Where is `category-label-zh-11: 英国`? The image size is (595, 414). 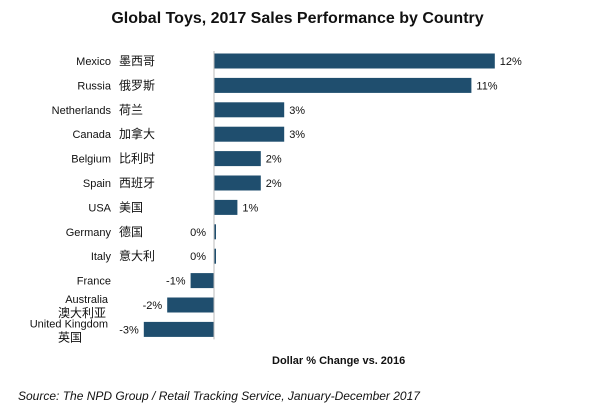
category-label-zh-11: 英国 is located at coordinates (70, 337).